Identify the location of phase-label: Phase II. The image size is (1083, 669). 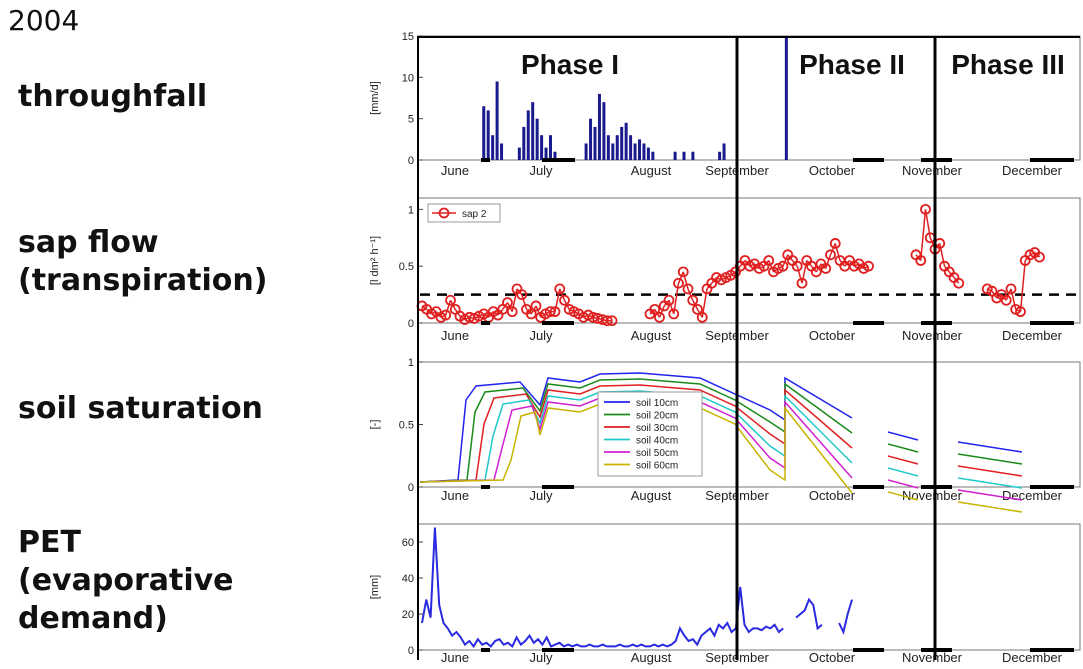
(852, 64).